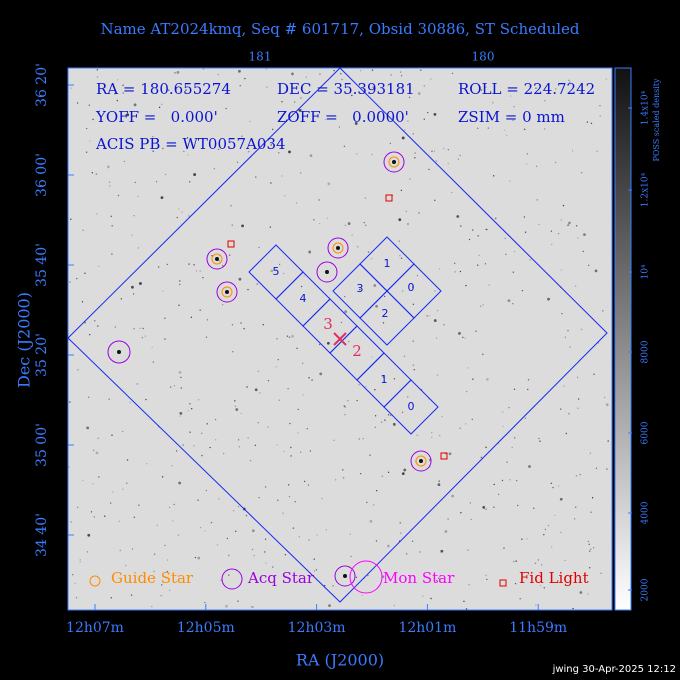  What do you see at coordinates (345, 576) in the screenshot?
I see `acq-star` at bounding box center [345, 576].